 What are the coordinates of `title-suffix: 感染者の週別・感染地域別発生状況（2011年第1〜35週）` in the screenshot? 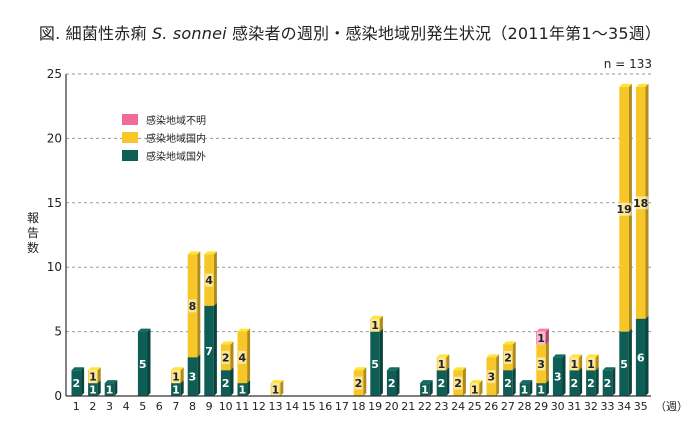 It's located at (444, 33).